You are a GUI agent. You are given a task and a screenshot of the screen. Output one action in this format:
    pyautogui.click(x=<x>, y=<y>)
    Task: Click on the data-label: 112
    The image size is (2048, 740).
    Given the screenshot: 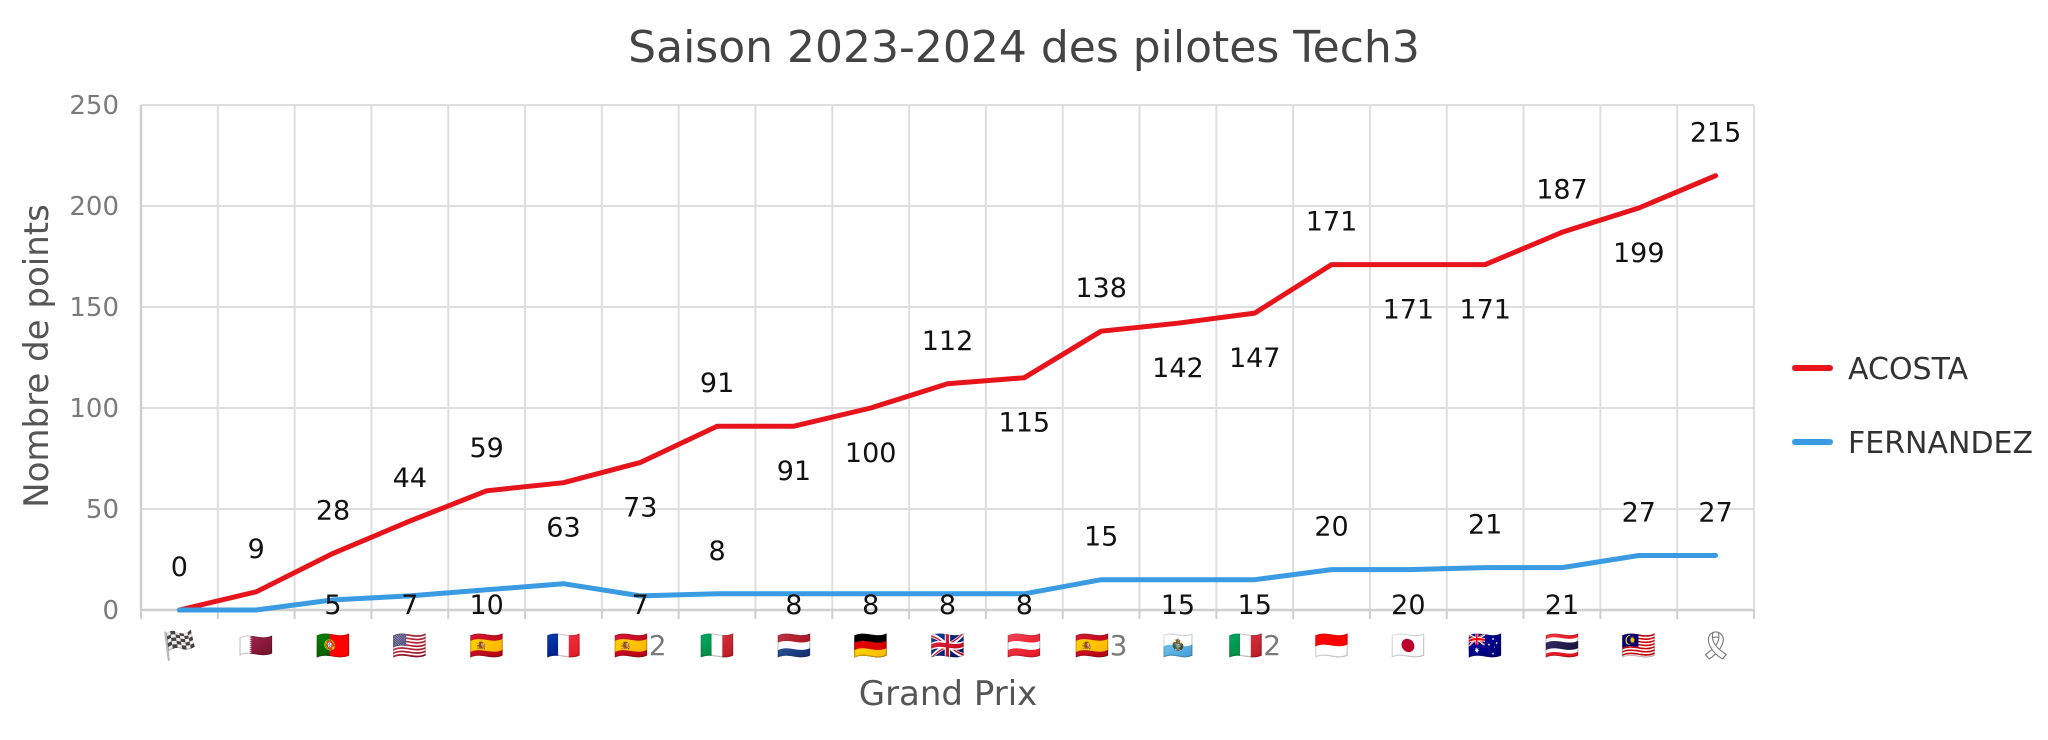 What is the action you would take?
    pyautogui.click(x=948, y=341)
    